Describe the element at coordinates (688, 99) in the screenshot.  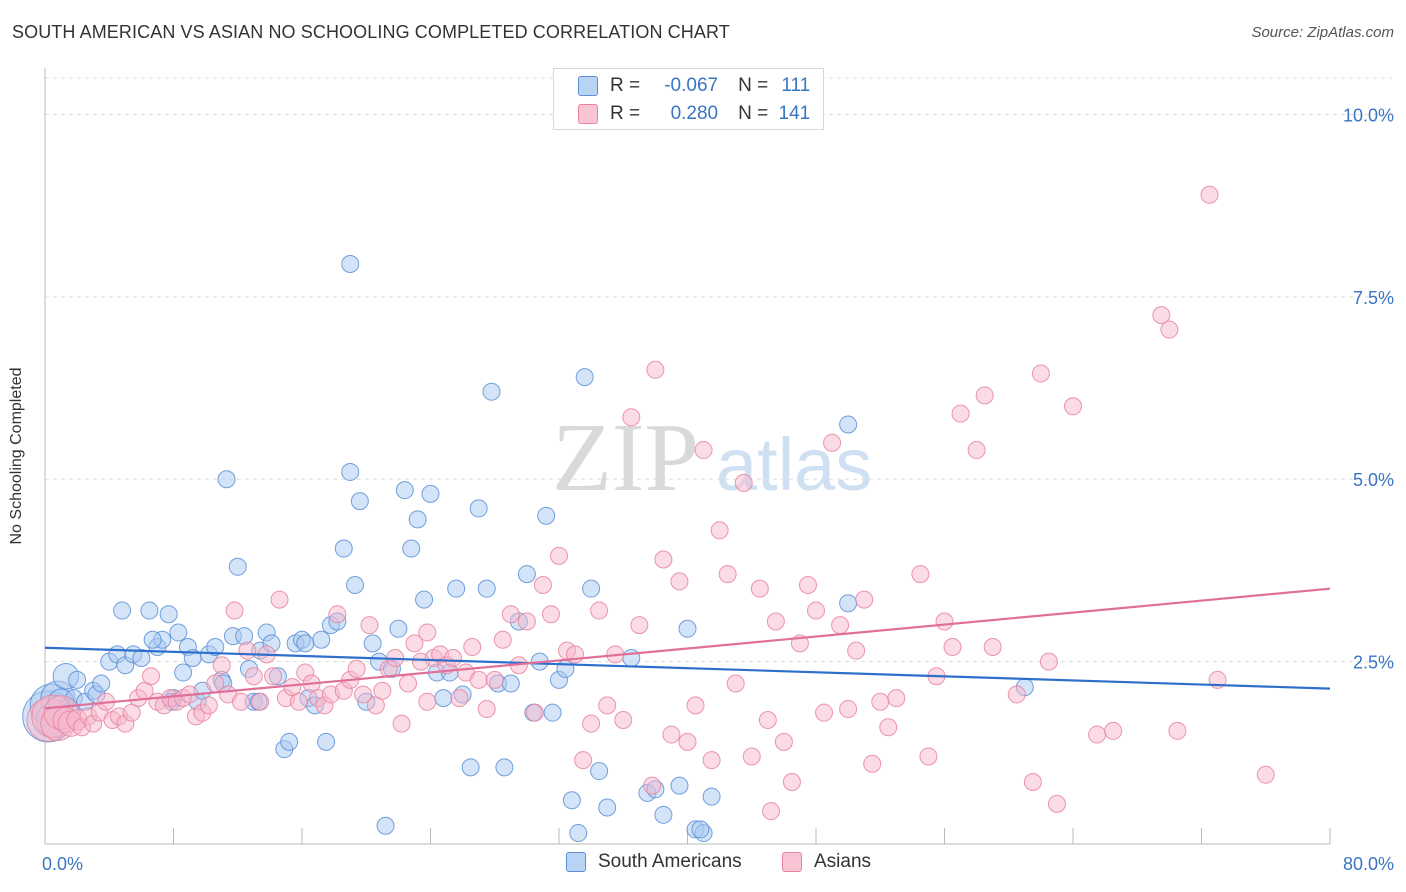
I see `correlation-legend: R = -0.067 N = 111 R = 0.280 N = 141` at that location.